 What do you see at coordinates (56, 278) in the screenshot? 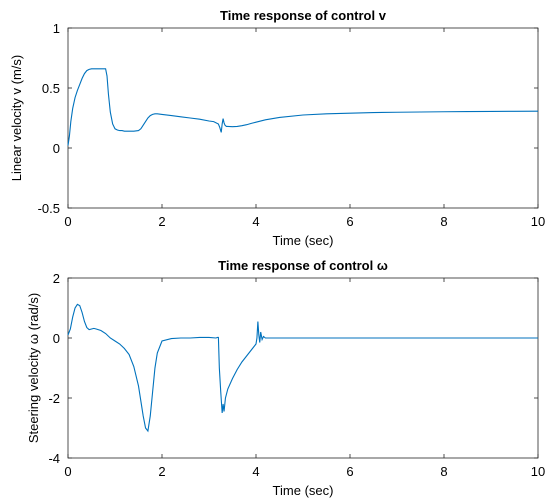
I see `y-tick-label-steering: 2` at bounding box center [56, 278].